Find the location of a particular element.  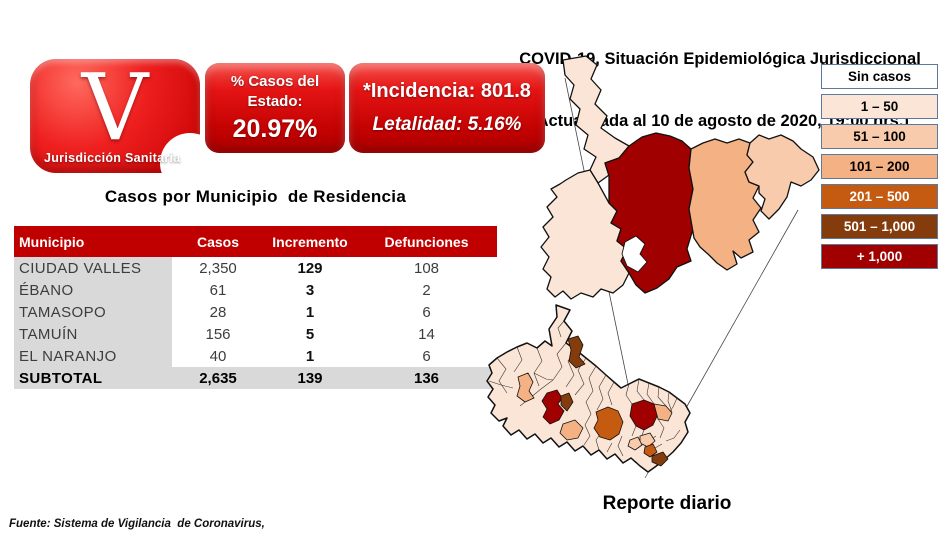

cell-defunciones: 108 is located at coordinates (426, 268).